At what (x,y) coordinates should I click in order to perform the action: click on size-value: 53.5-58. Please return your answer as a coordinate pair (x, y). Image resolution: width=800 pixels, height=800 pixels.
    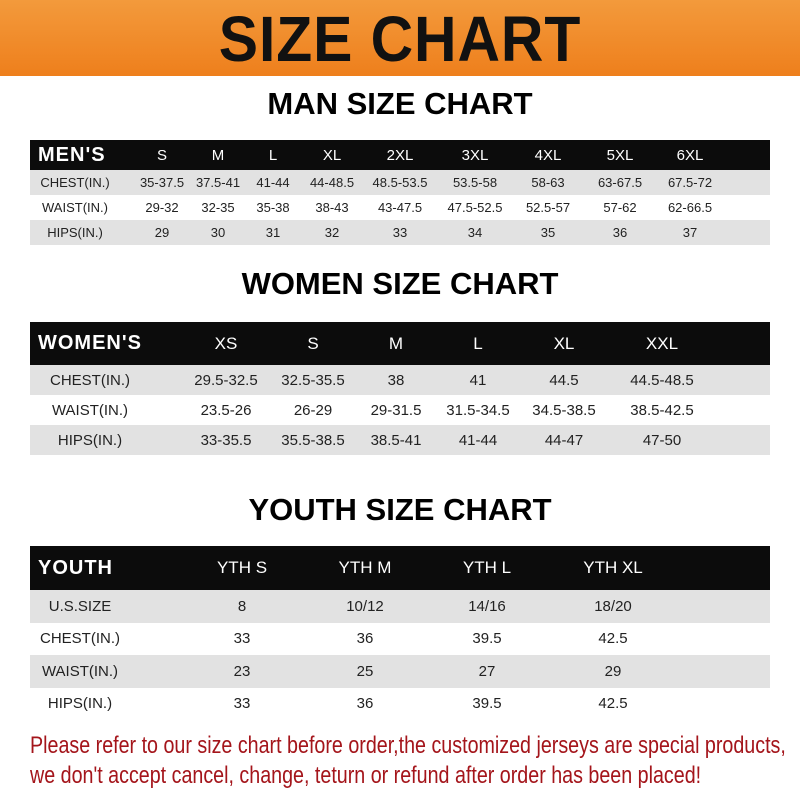
    Looking at the image, I should click on (475, 182).